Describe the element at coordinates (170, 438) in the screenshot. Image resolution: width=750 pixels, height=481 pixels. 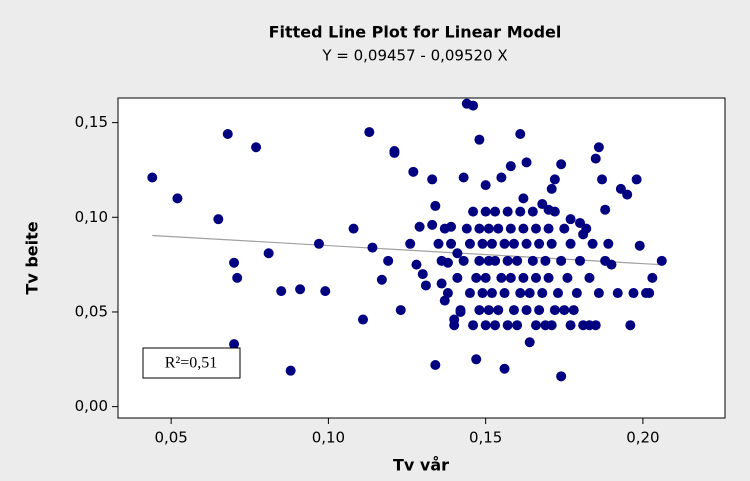
I see `x-tick-label: 0,05` at that location.